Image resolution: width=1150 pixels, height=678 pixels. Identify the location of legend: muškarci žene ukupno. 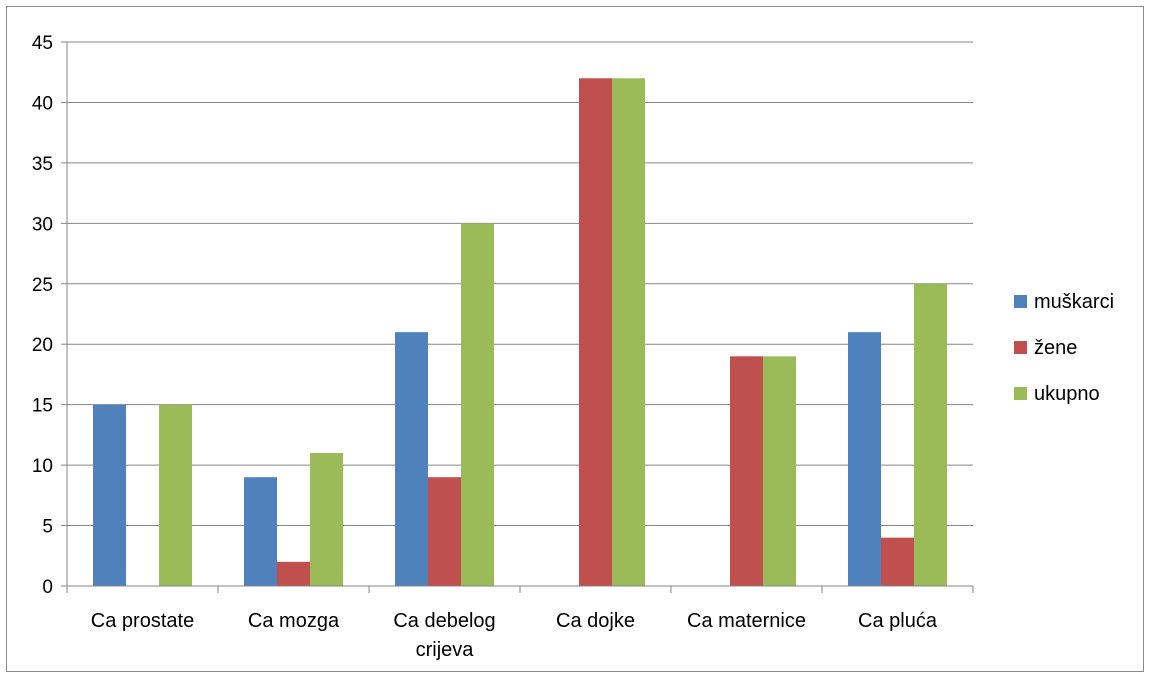
(1064, 348).